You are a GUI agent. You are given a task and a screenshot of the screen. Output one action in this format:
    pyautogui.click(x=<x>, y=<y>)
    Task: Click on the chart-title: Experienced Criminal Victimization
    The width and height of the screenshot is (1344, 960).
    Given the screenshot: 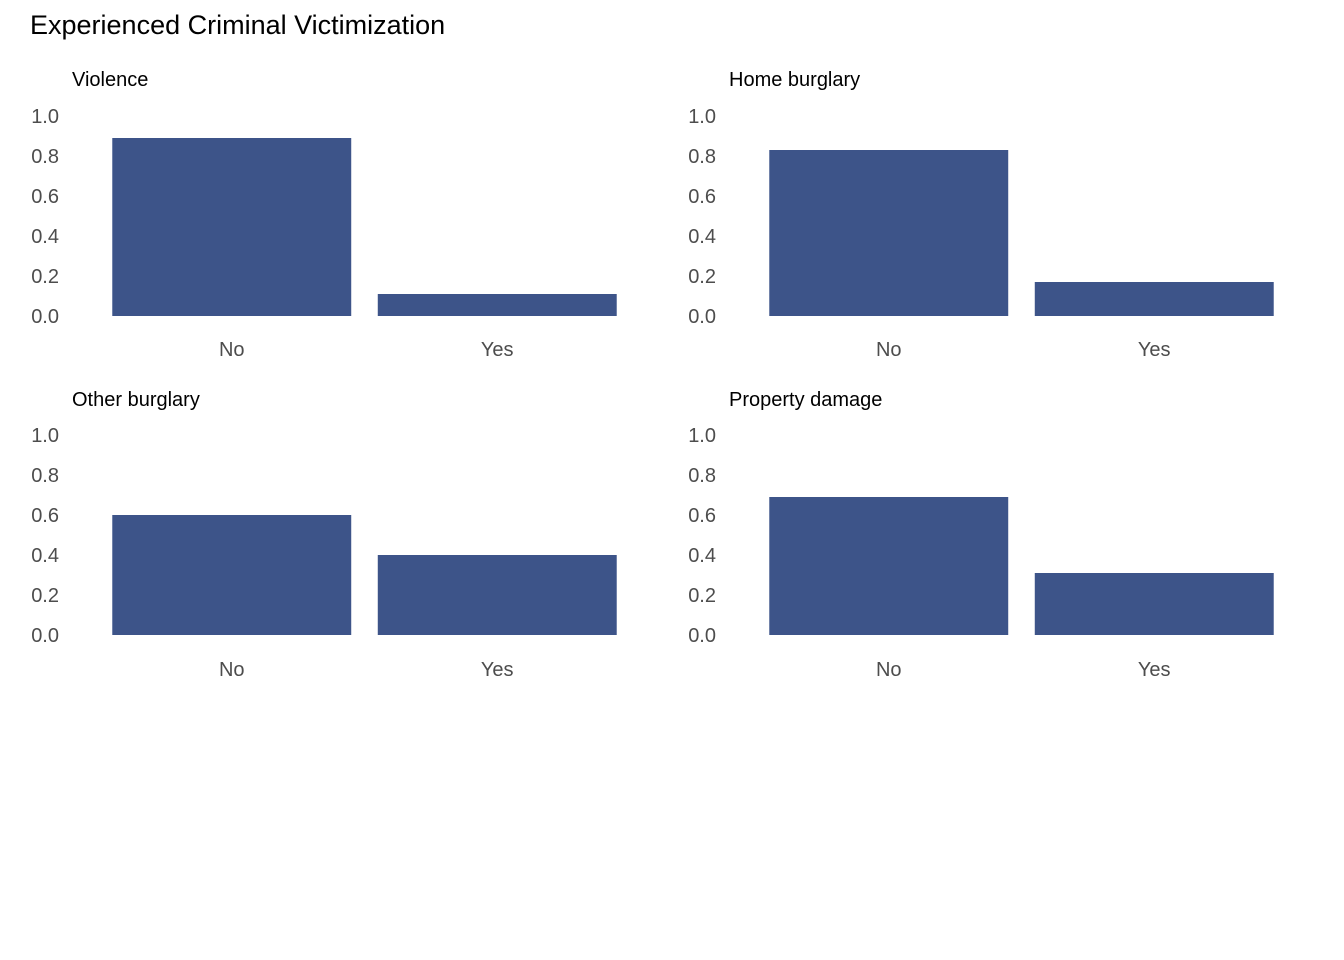 What is the action you would take?
    pyautogui.click(x=238, y=25)
    